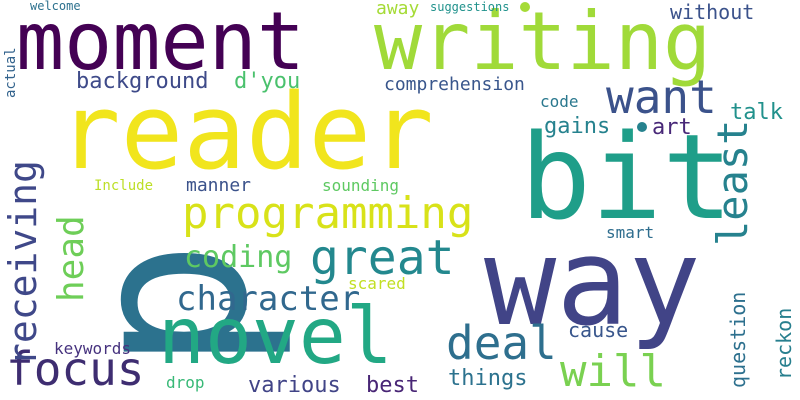 The height and width of the screenshot is (400, 800). What do you see at coordinates (559, 101) in the screenshot?
I see `word-code: code` at bounding box center [559, 101].